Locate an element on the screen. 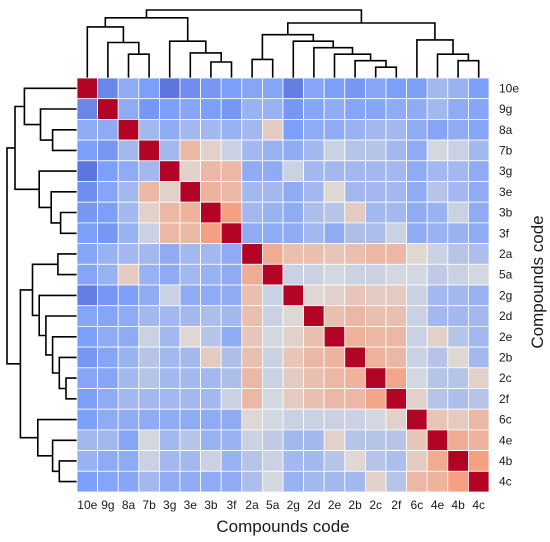  heatmap-cell-2f-4c is located at coordinates (478, 399).